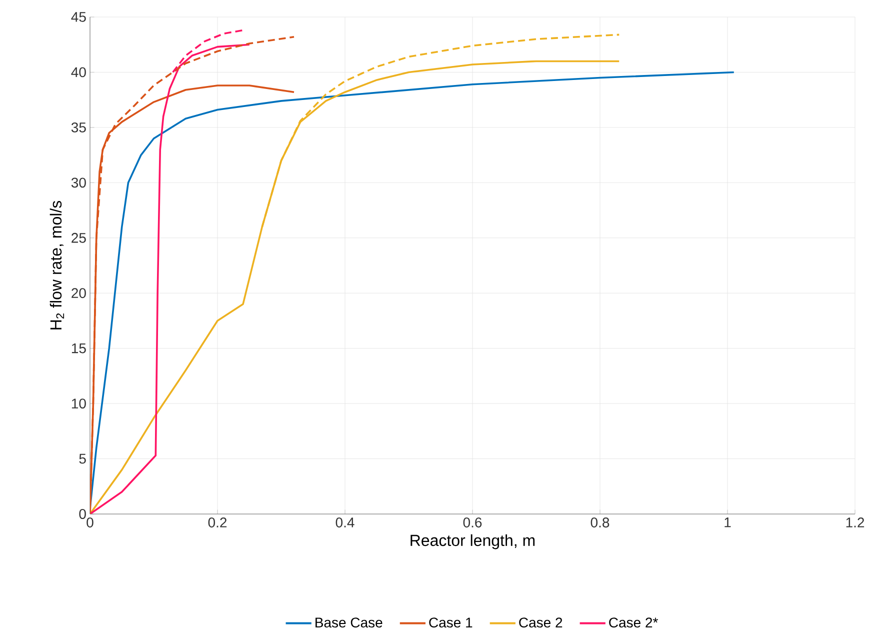  I want to click on x-tick-label: 1, so click(727, 523).